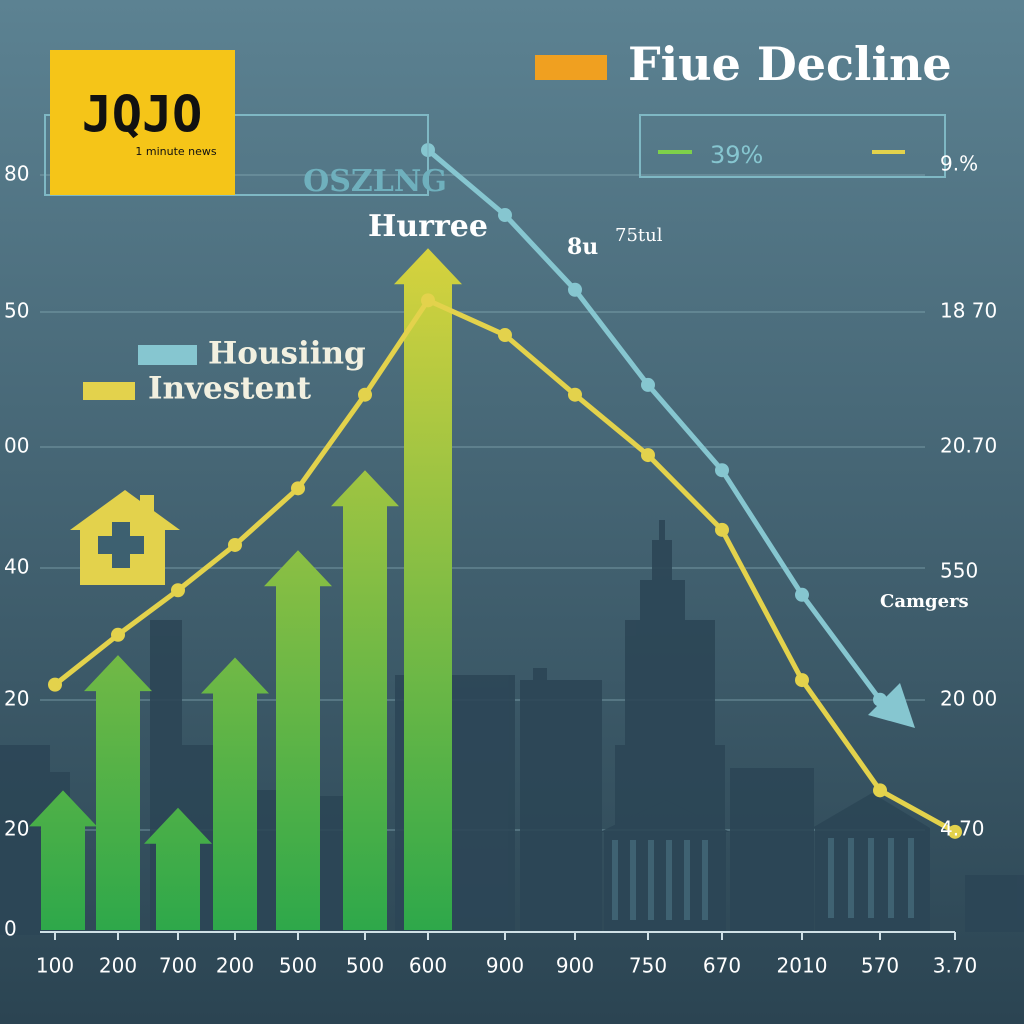 The image size is (1024, 1024). I want to click on right-axis-label: 18 70, so click(968, 311).